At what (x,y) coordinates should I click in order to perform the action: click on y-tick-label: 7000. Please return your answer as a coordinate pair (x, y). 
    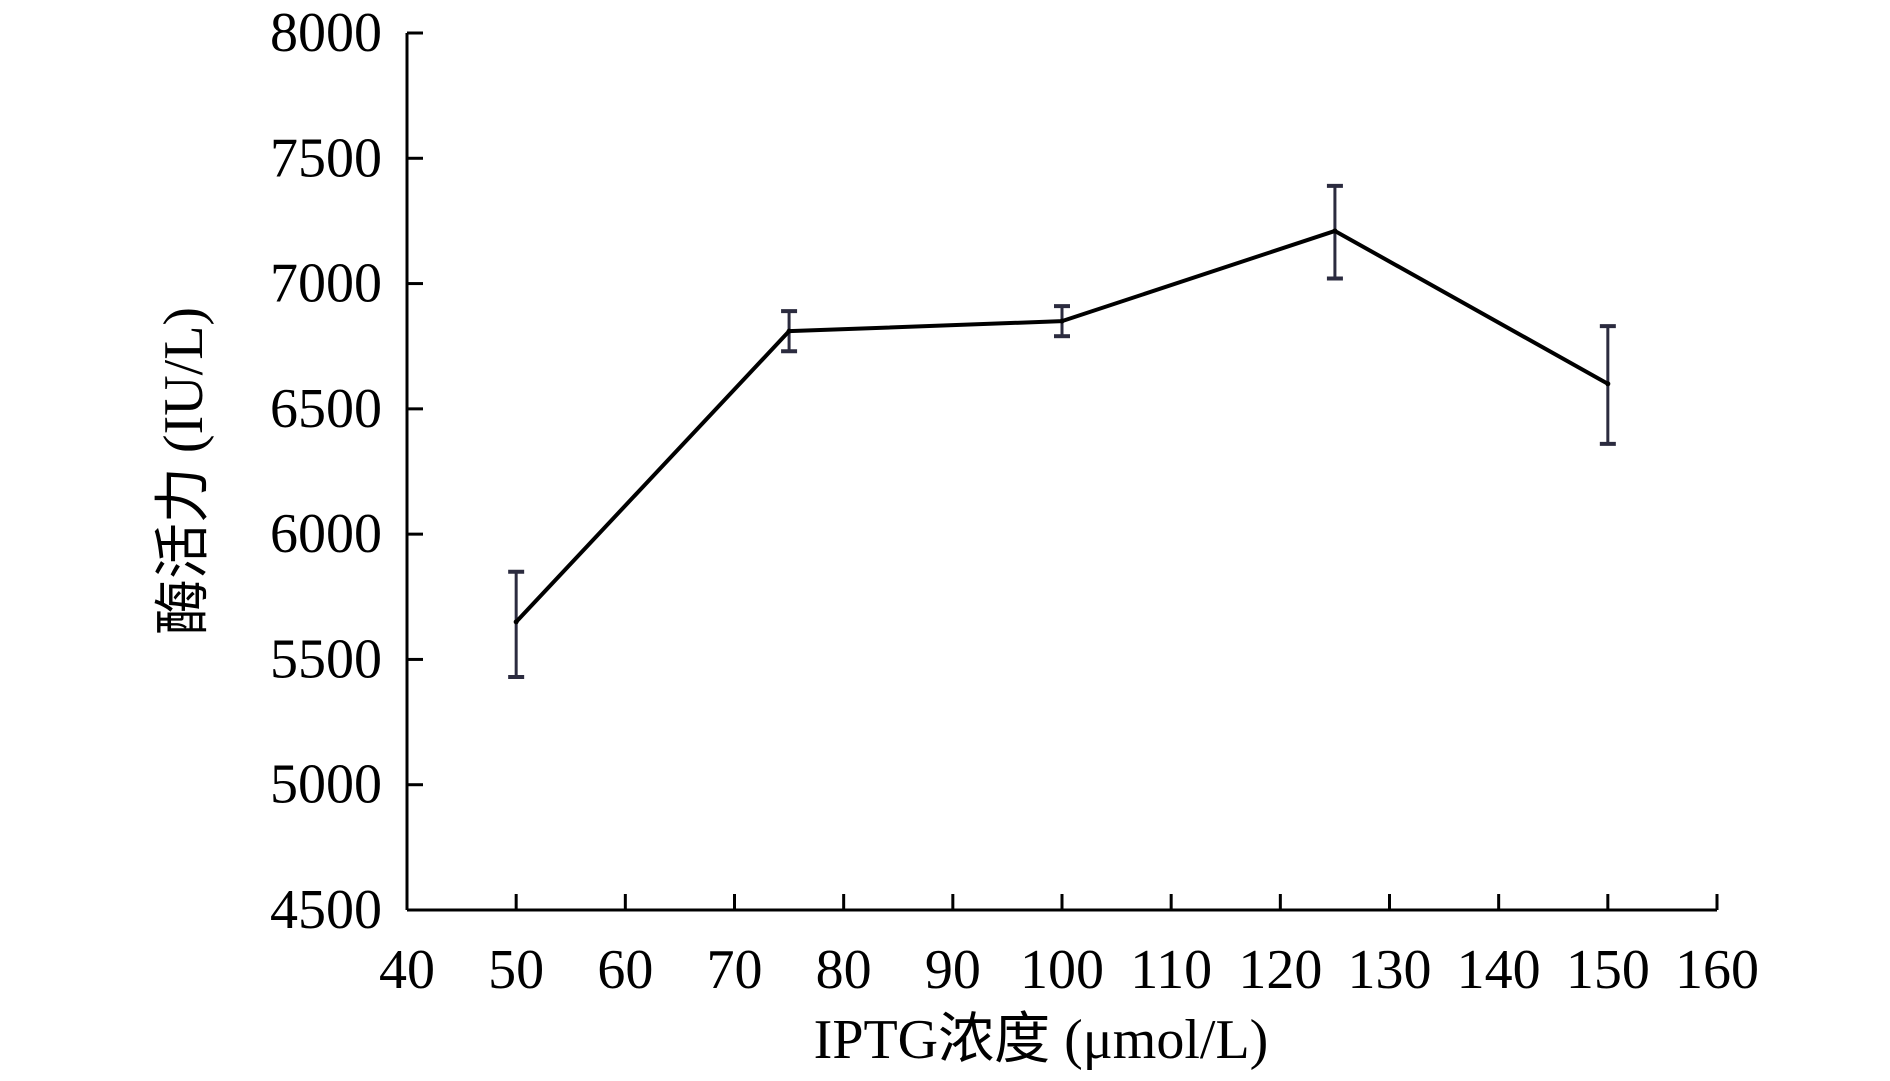
    Looking at the image, I should click on (326, 284).